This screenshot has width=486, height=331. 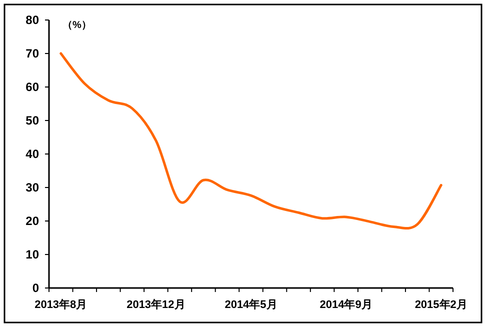 What do you see at coordinates (346, 304) in the screenshot?
I see `x-tick-label: 2014年9月` at bounding box center [346, 304].